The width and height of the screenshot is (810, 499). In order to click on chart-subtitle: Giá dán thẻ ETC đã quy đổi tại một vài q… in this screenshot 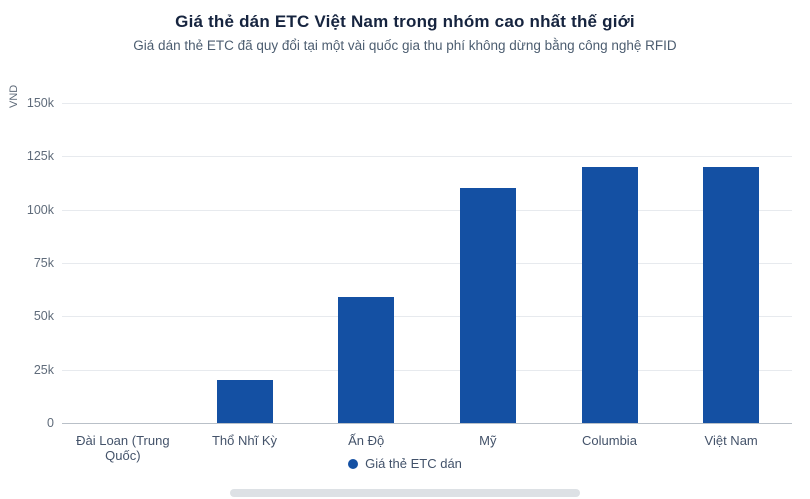, I will do `click(405, 45)`.